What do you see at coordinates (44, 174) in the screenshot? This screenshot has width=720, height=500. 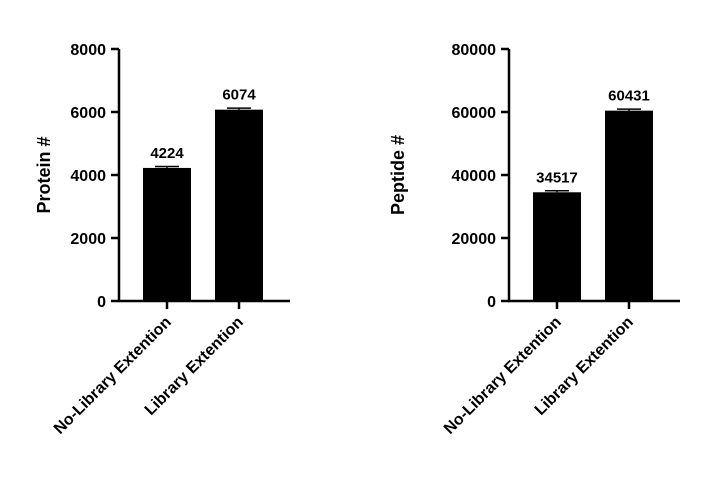 I see `y-axis-title: Protein #` at bounding box center [44, 174].